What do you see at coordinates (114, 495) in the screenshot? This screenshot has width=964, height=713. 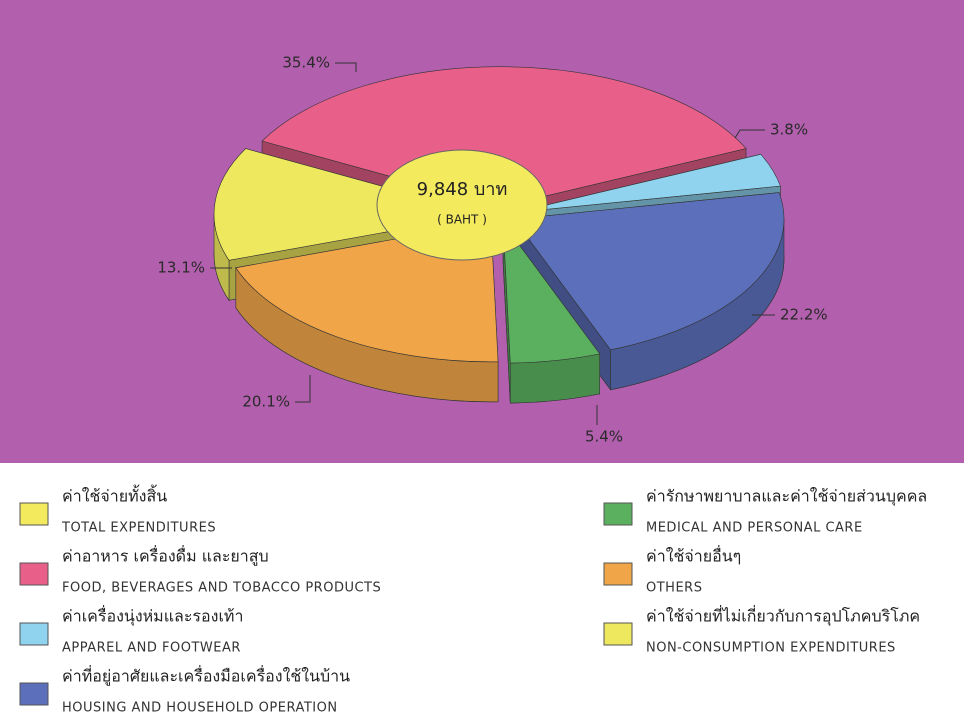 I see `legend-thai: ค่าใช้จ่ายทั้งสิ้น` at bounding box center [114, 495].